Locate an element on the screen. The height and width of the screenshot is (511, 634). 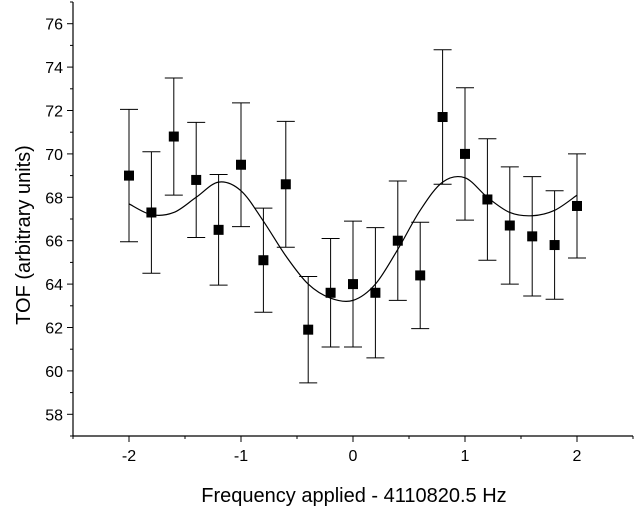
y-tick-label: 62 is located at coordinates (54, 329).